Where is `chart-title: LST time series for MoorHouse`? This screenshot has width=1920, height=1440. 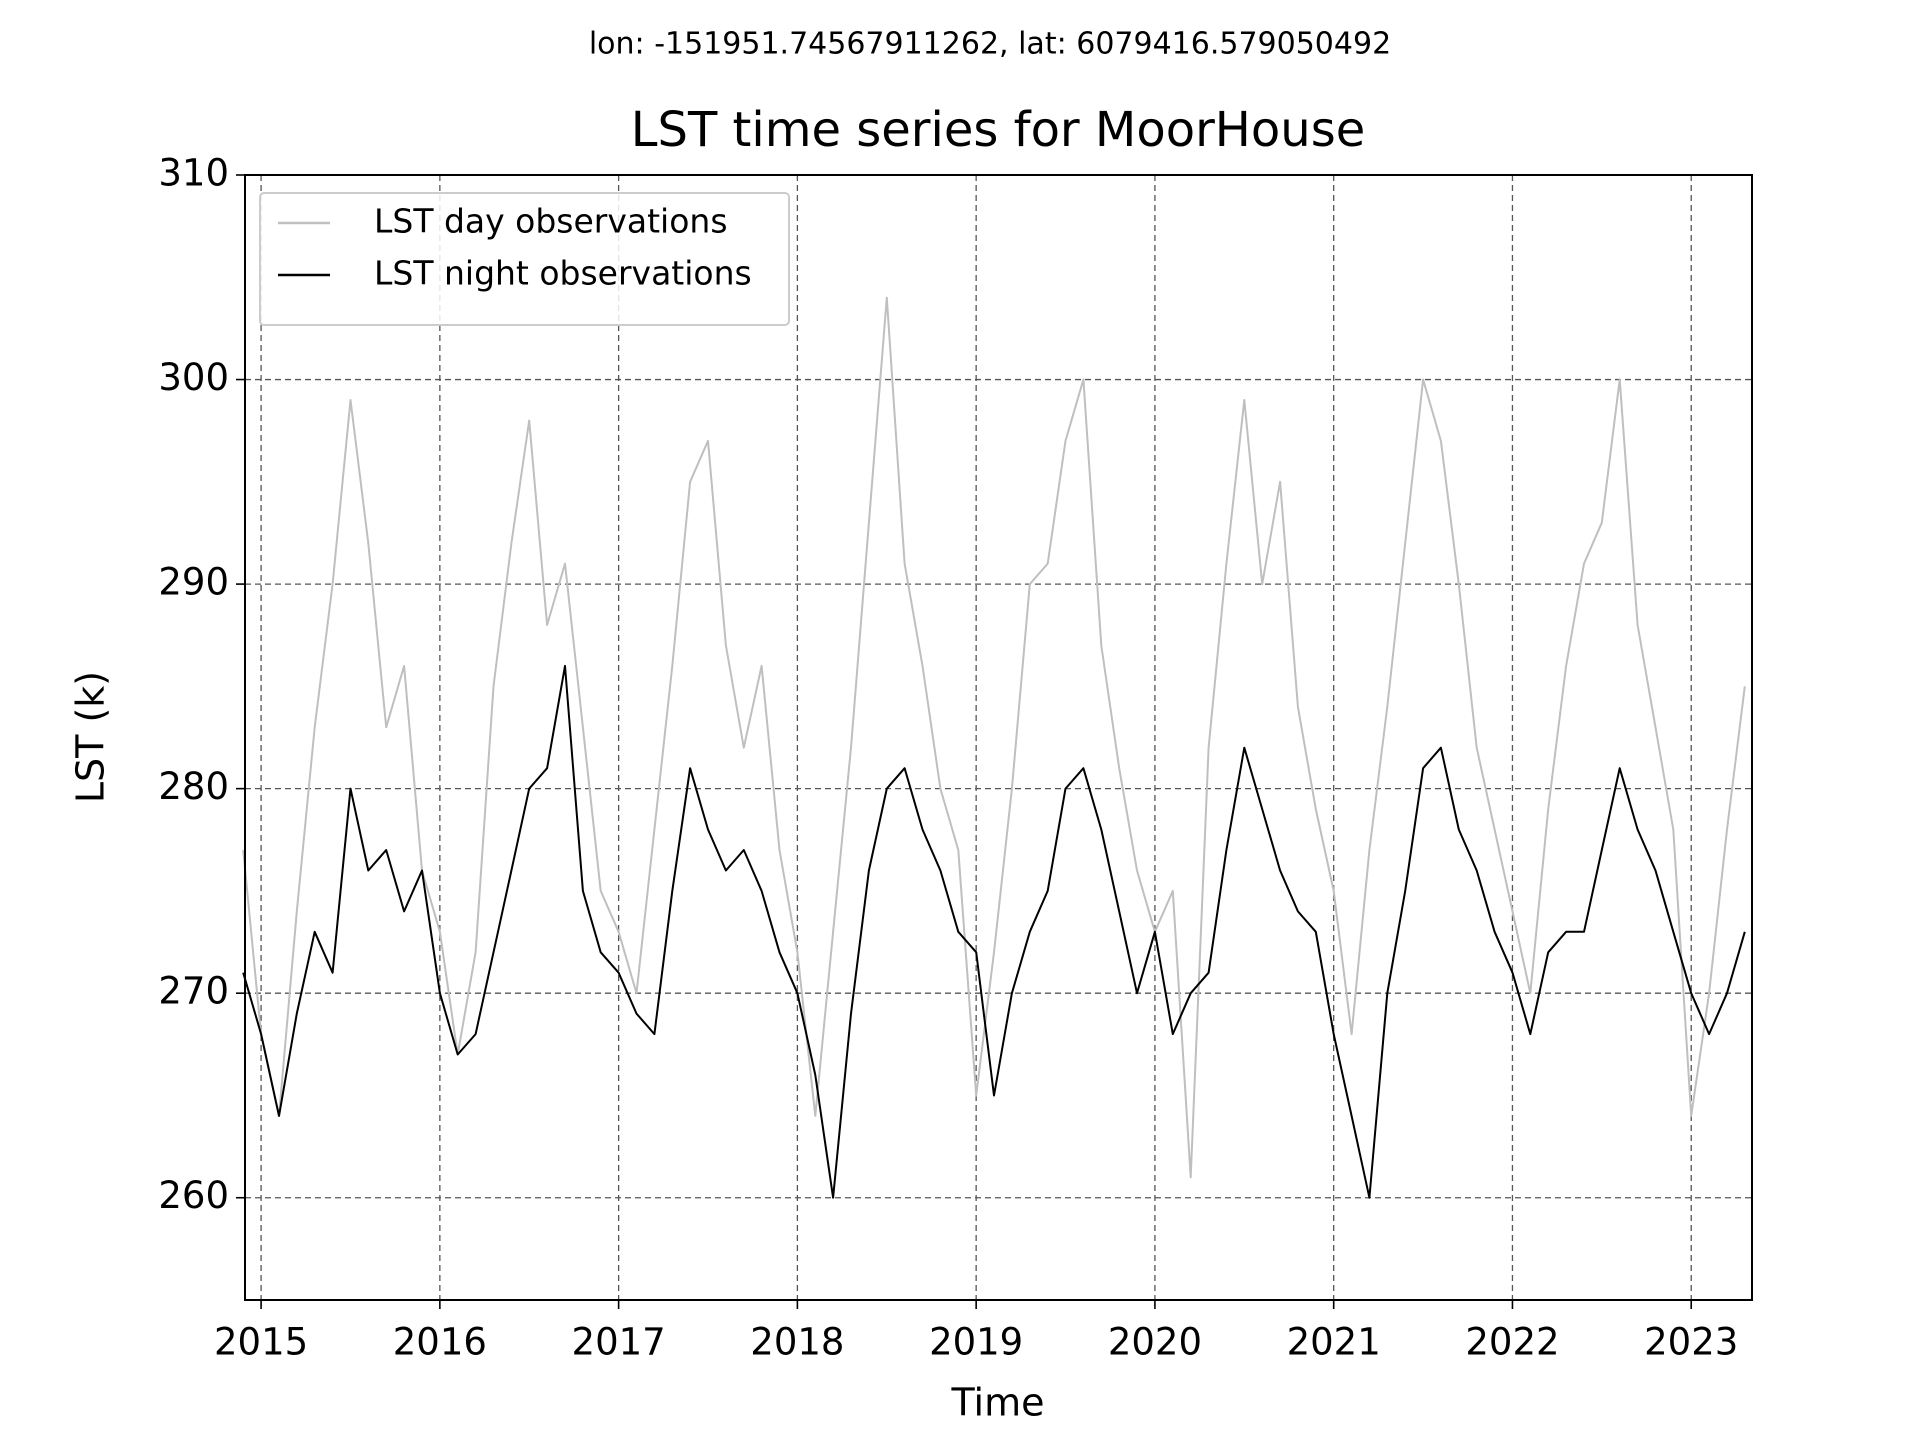 chart-title: LST time series for MoorHouse is located at coordinates (998, 130).